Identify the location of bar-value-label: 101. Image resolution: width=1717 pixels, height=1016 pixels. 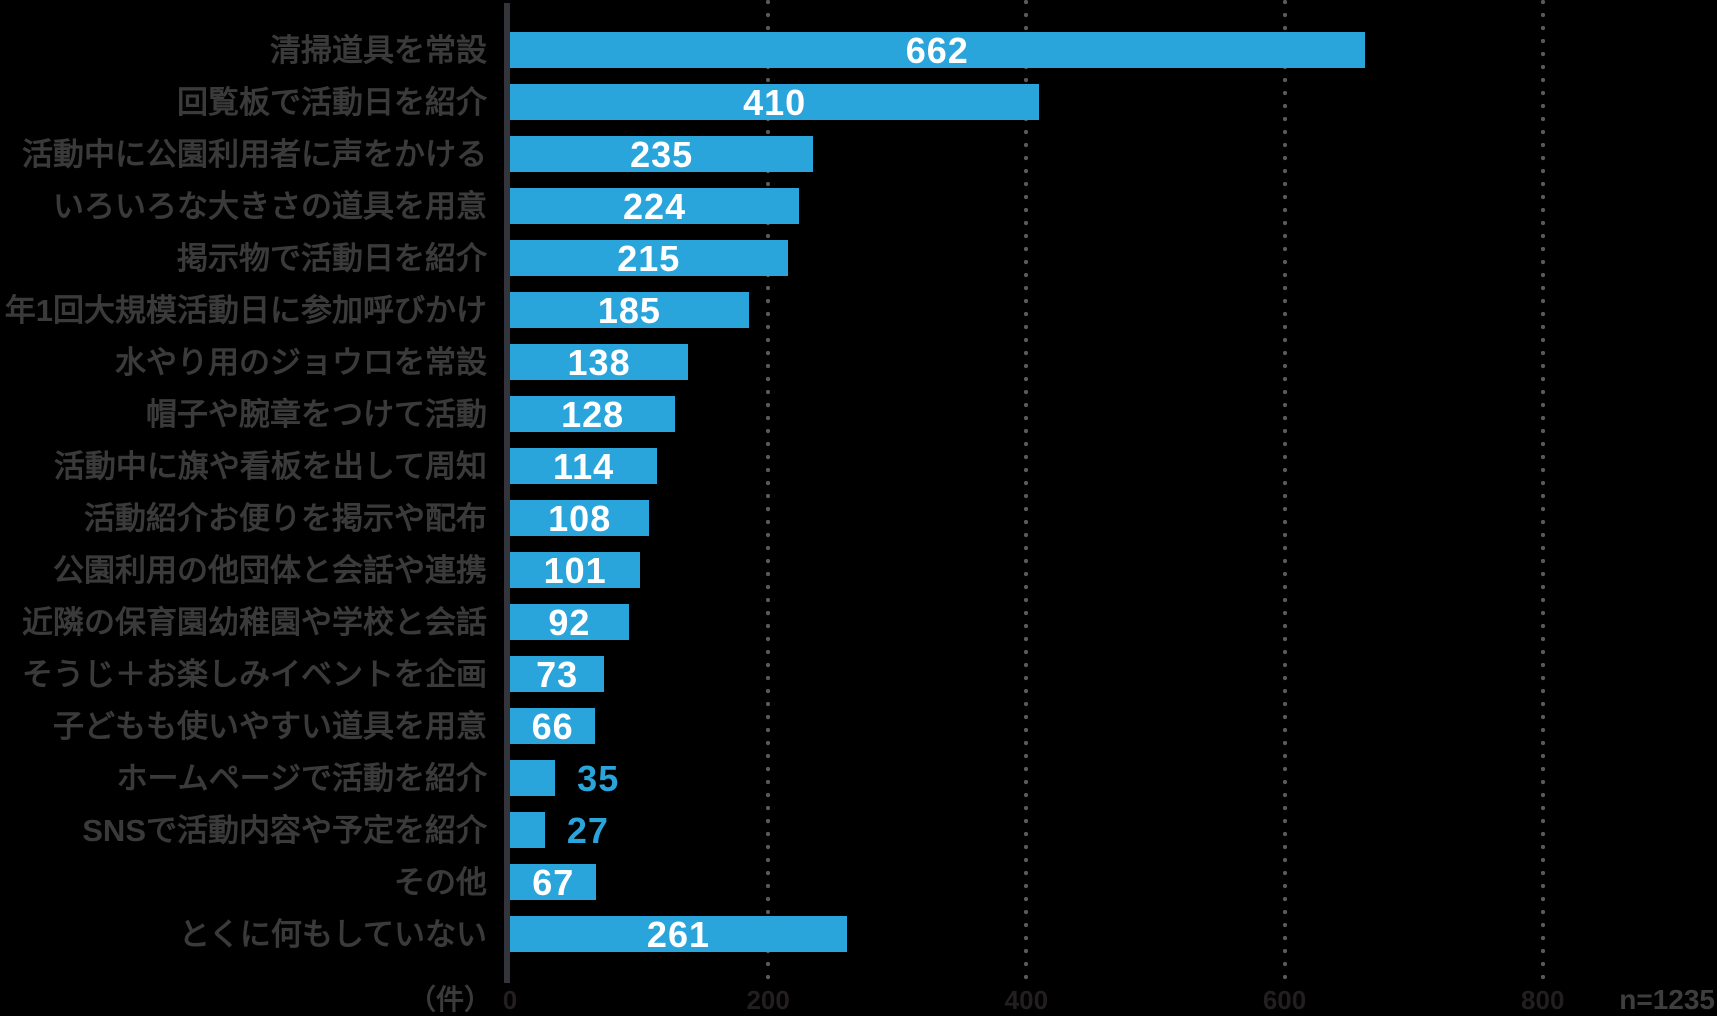
(575, 570).